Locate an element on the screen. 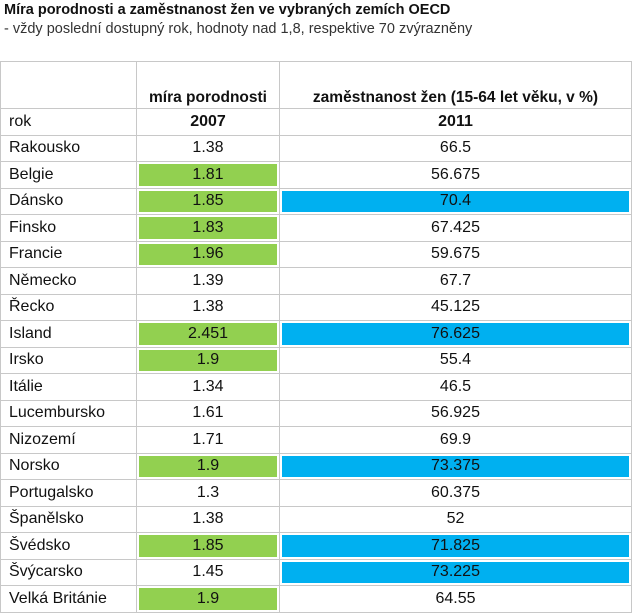 This screenshot has height=614, width=640. column-header is located at coordinates (68, 85).